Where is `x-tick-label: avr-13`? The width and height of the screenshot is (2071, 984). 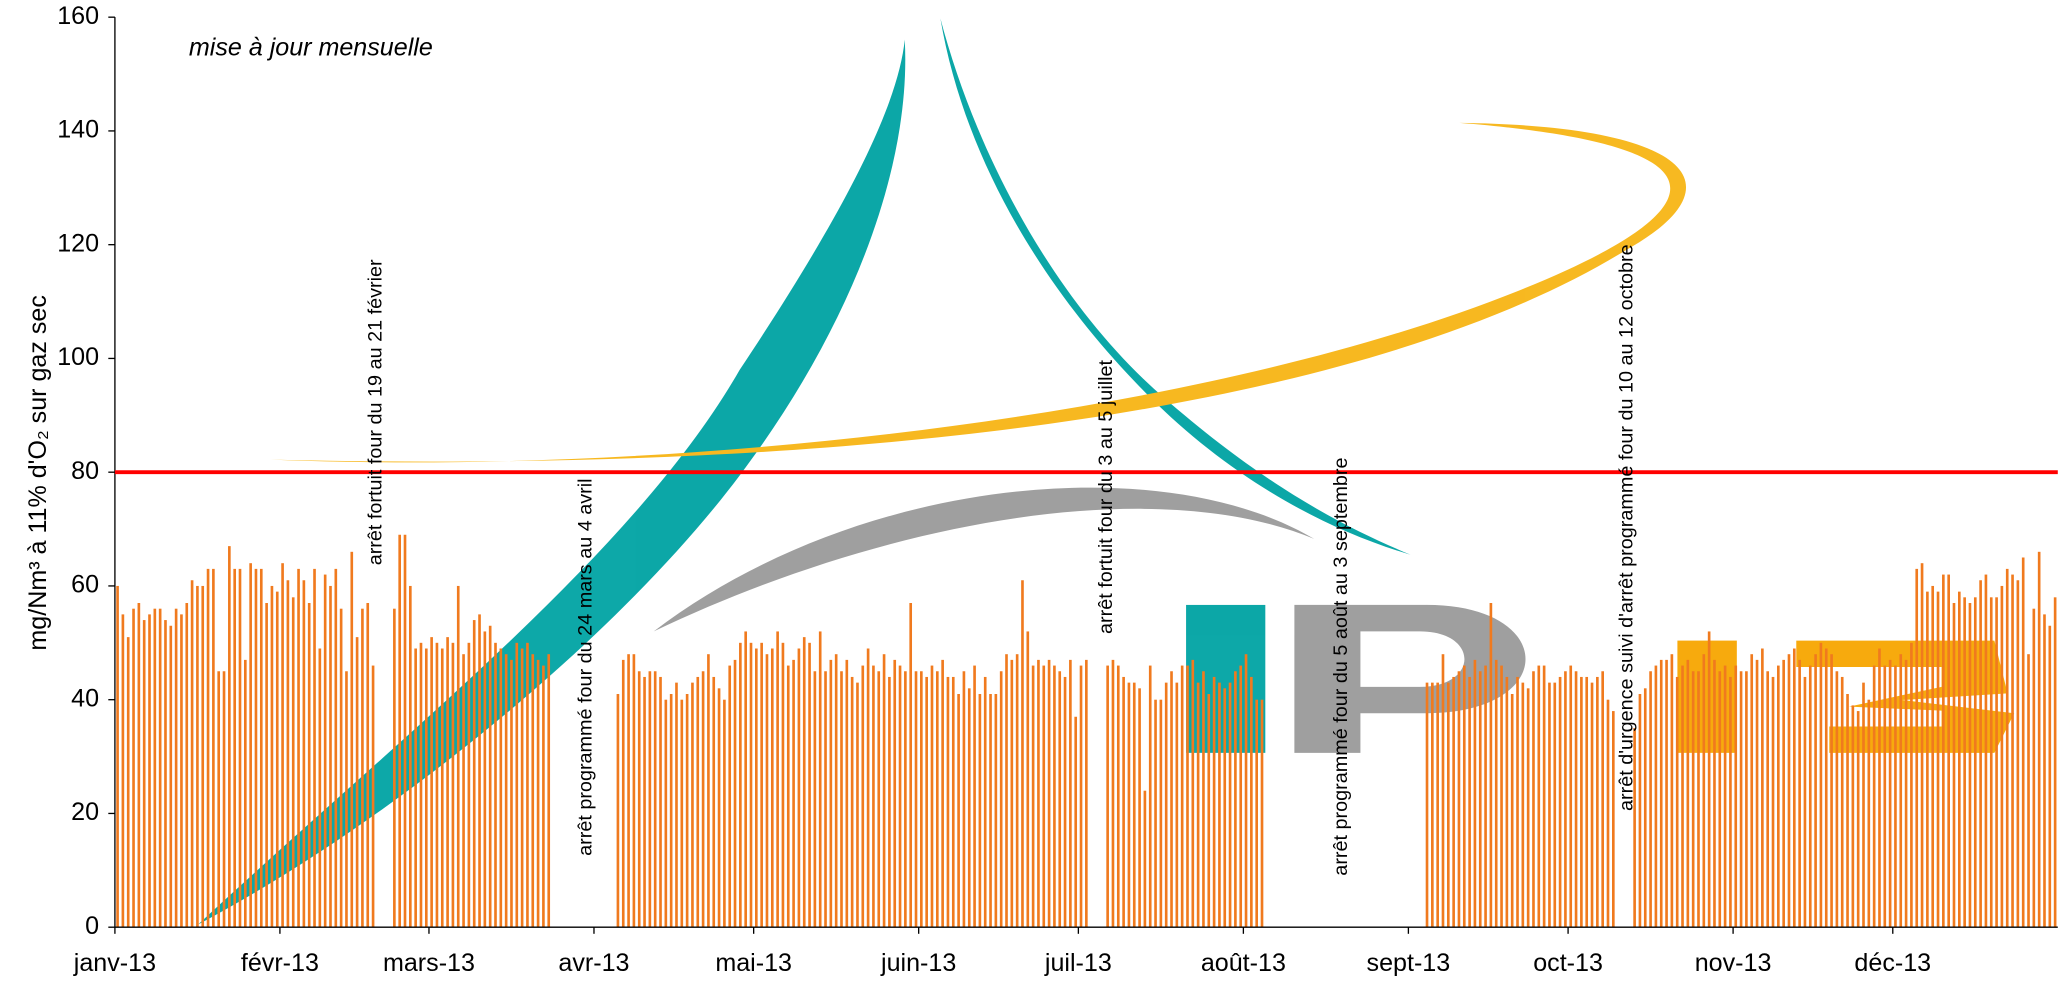 x-tick-label: avr-13 is located at coordinates (593, 963).